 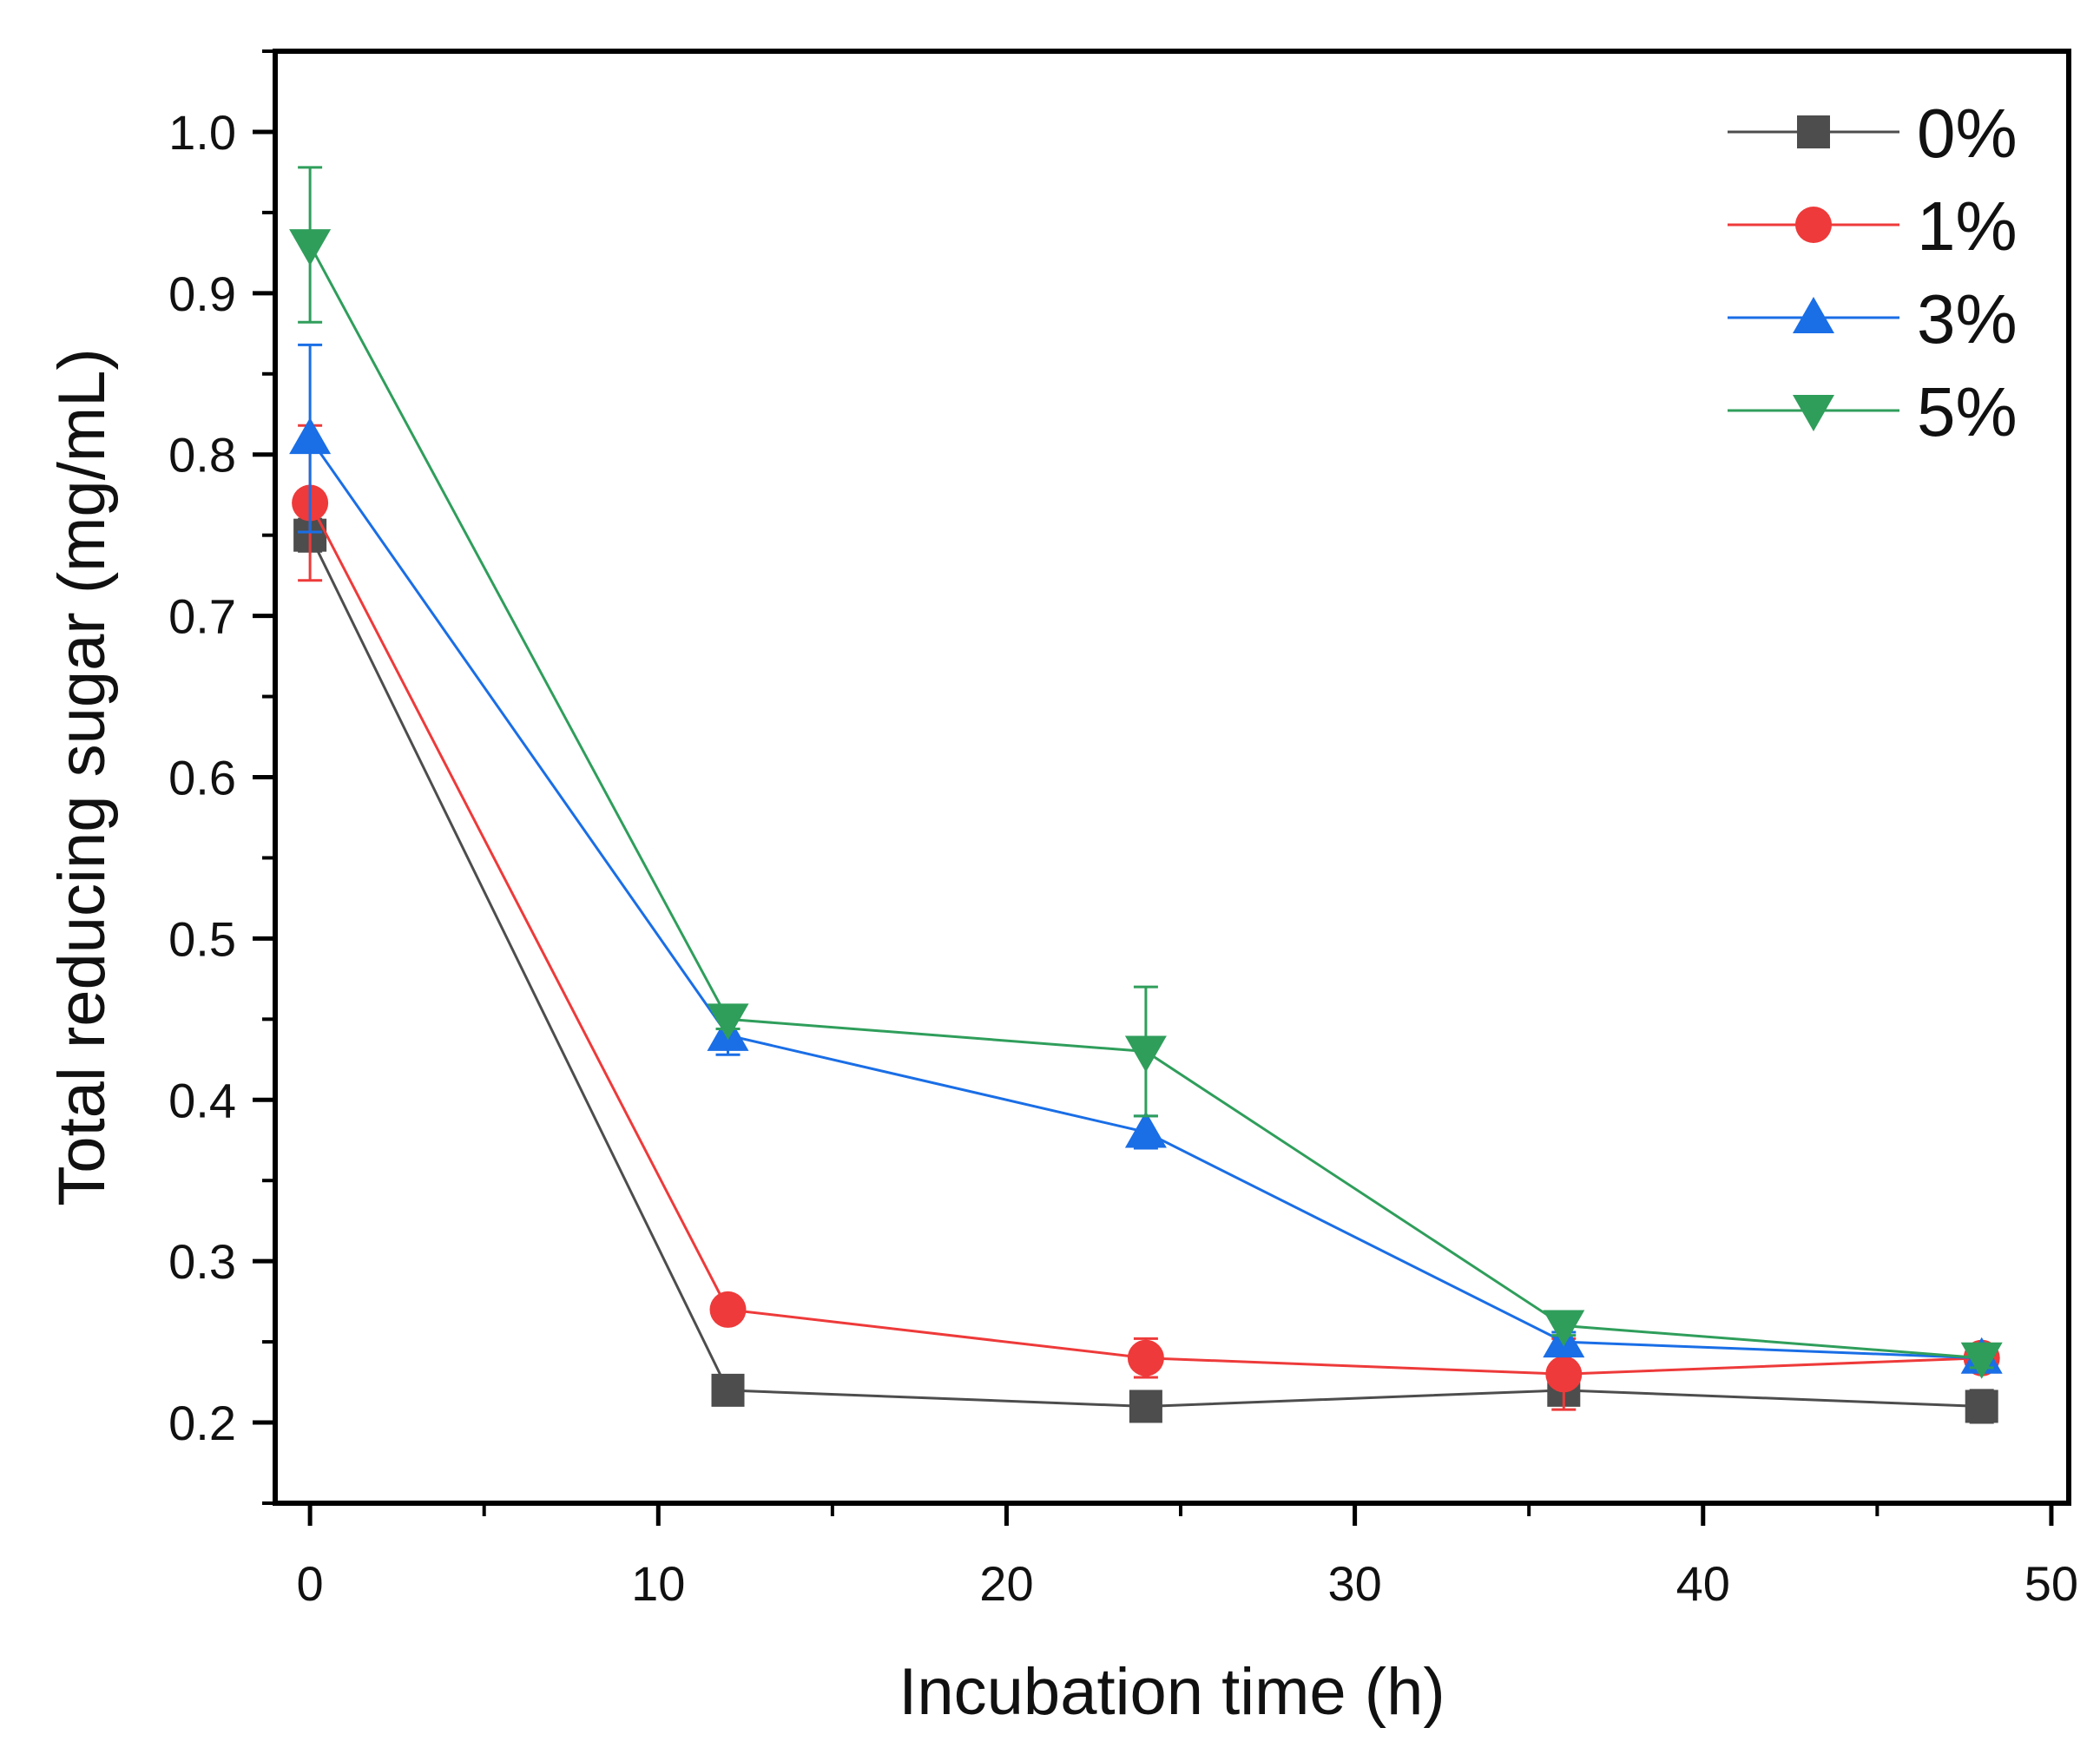 What do you see at coordinates (1967, 412) in the screenshot?
I see `legend-label: 5%` at bounding box center [1967, 412].